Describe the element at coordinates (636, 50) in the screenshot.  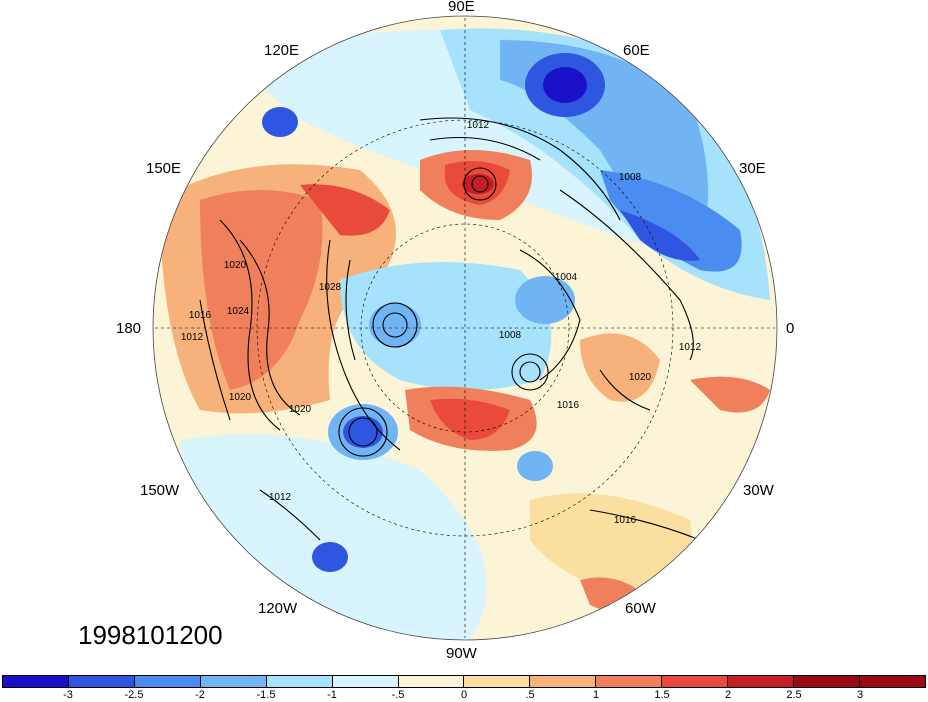
I see `lon-label-60e: 60E` at that location.